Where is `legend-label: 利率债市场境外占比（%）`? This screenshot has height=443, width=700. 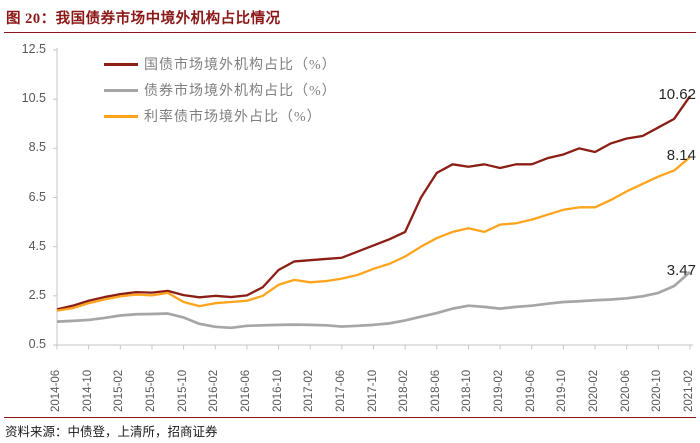
legend-label: 利率债市场境外占比（%） is located at coordinates (233, 117).